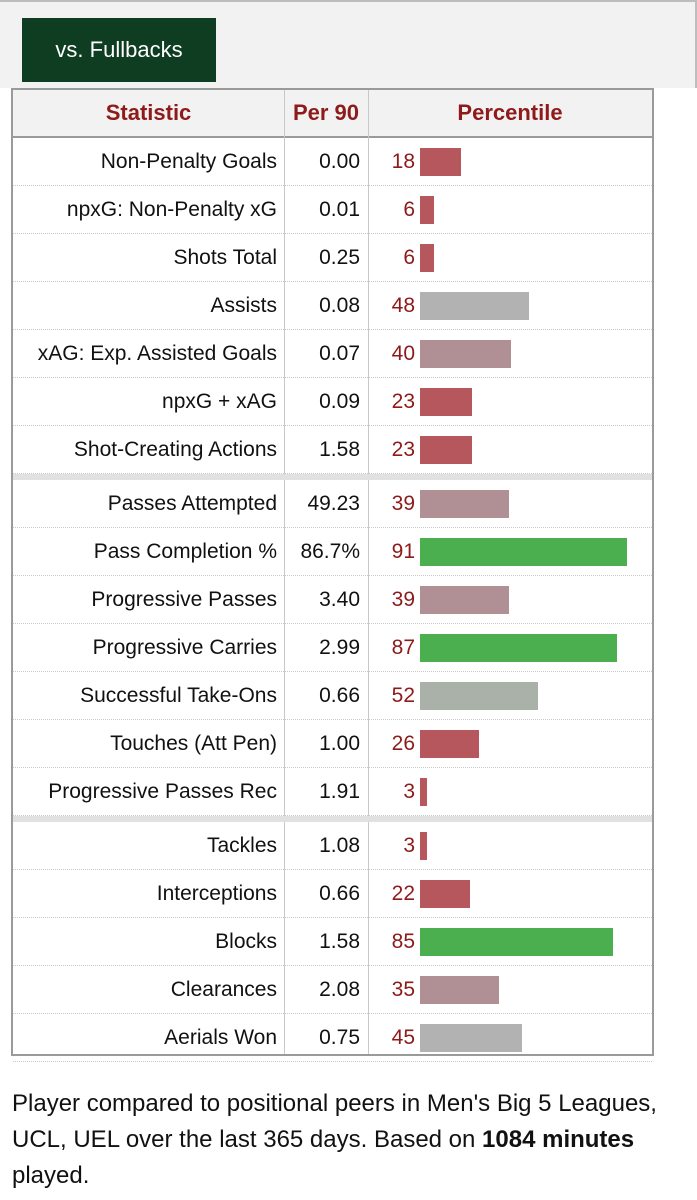 The width and height of the screenshot is (697, 1200). What do you see at coordinates (339, 791) in the screenshot?
I see `per90-value: 1.91` at bounding box center [339, 791].